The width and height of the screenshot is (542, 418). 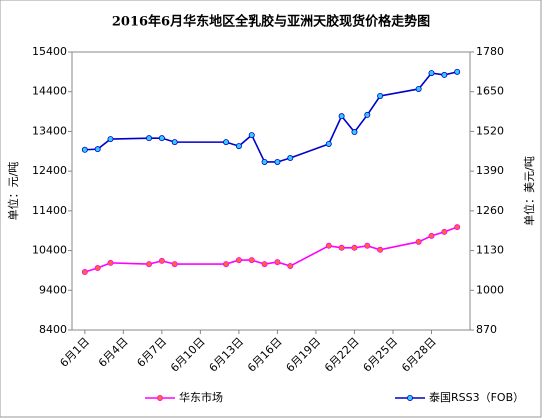 I want to click on y2-tick-label: 1260, so click(x=490, y=210).